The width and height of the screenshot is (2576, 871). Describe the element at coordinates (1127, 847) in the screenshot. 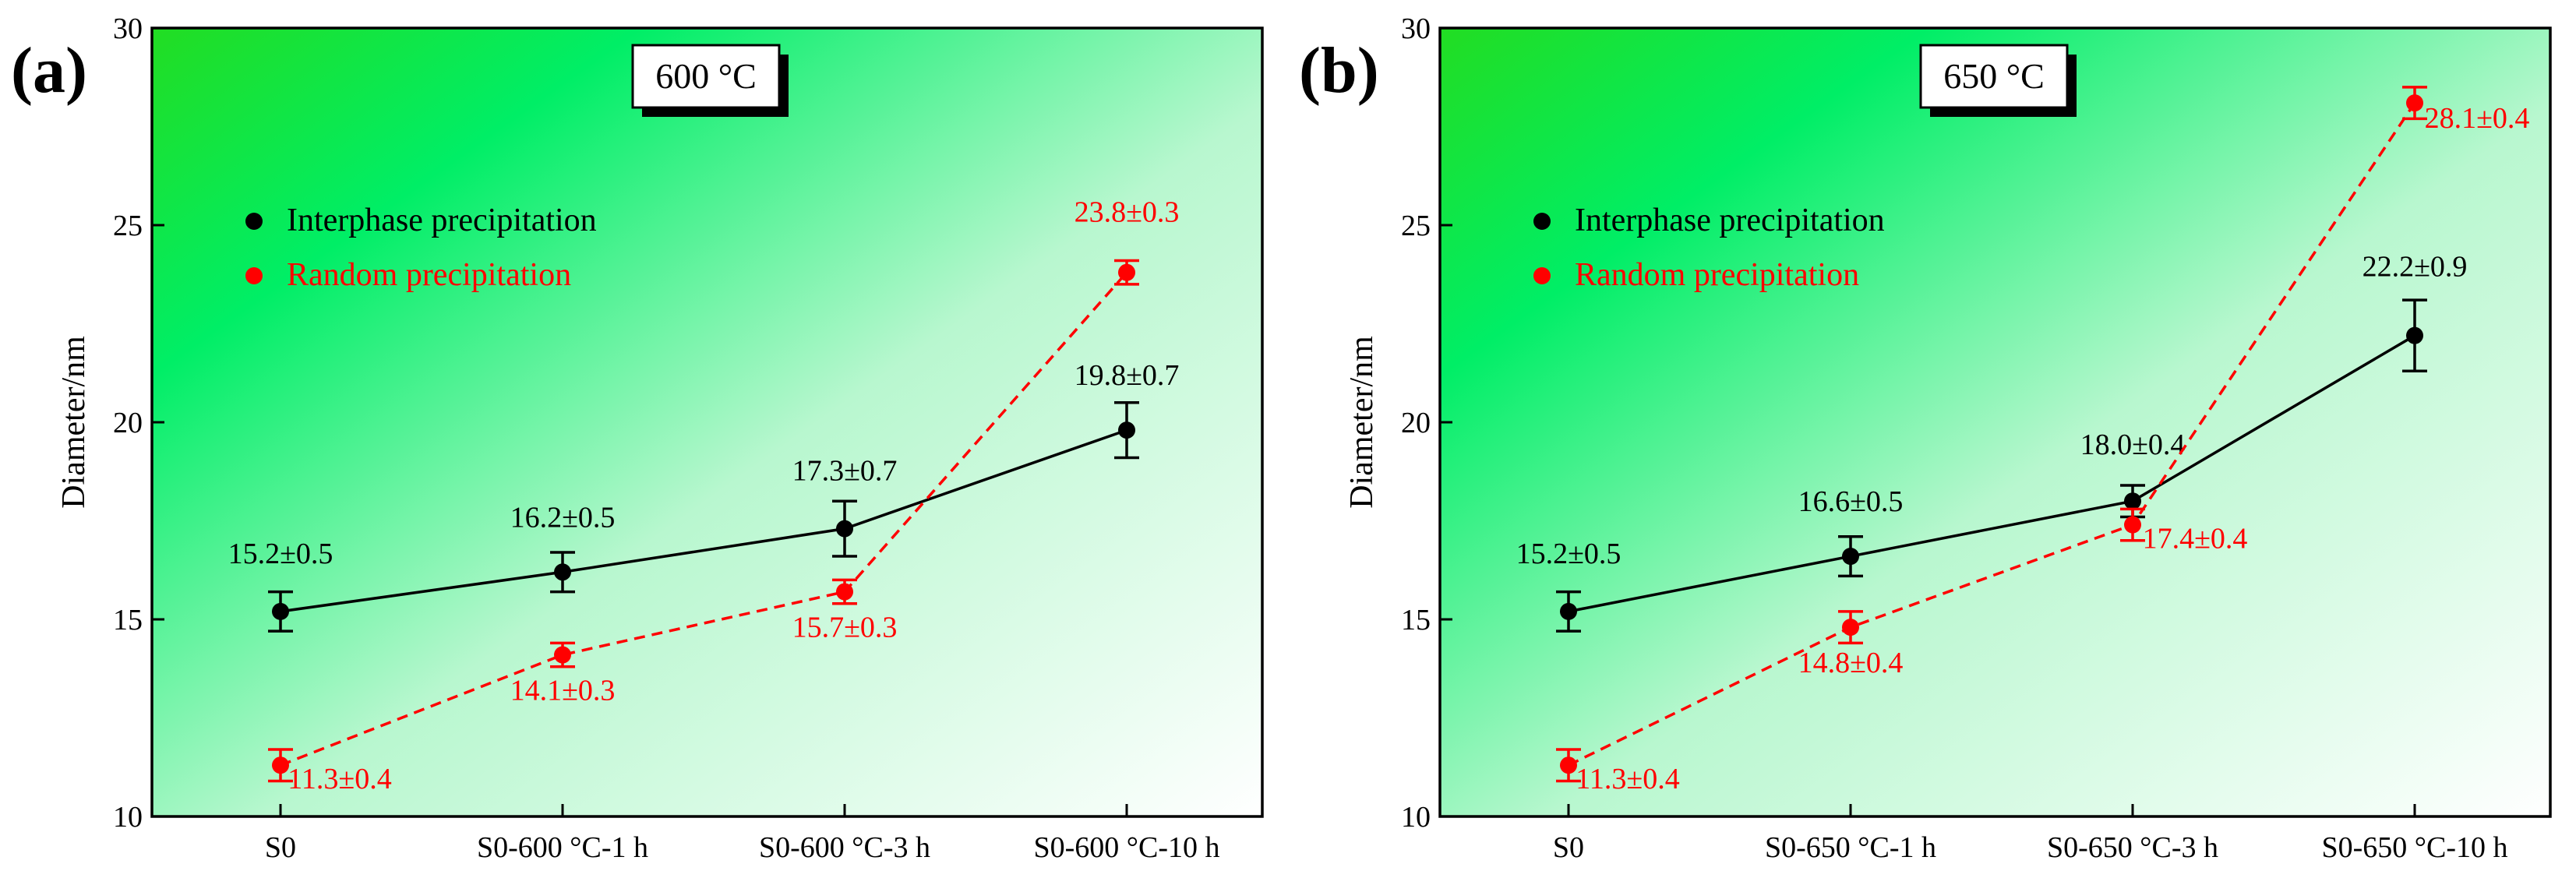

I see `x-tick-label: S0-600 °C-10 h` at that location.